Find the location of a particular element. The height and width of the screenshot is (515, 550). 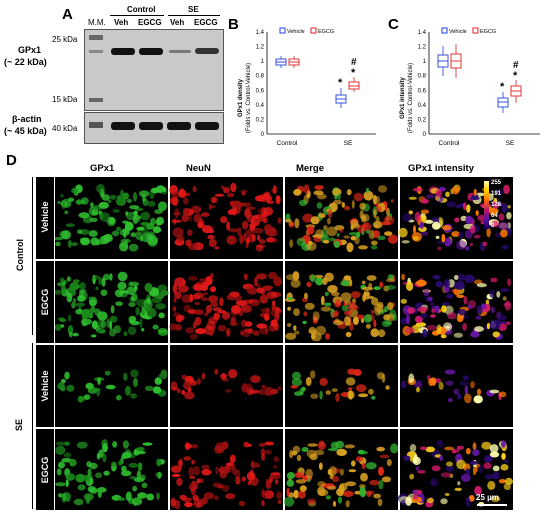

panel-c-legend-vehicle-swatch is located at coordinates (444, 30).